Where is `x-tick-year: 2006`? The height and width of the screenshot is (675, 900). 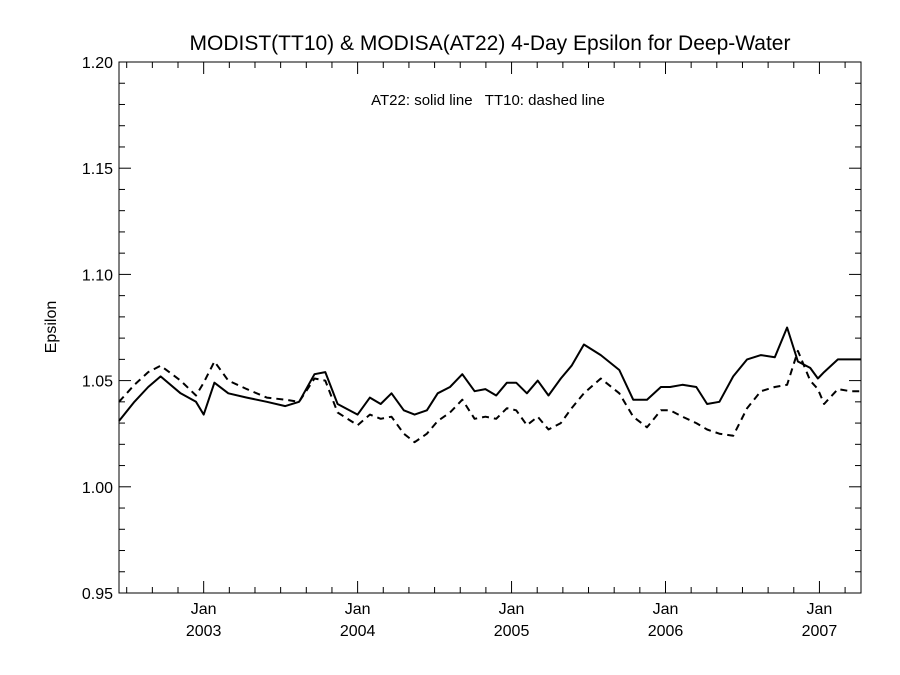 x-tick-year: 2006 is located at coordinates (666, 631).